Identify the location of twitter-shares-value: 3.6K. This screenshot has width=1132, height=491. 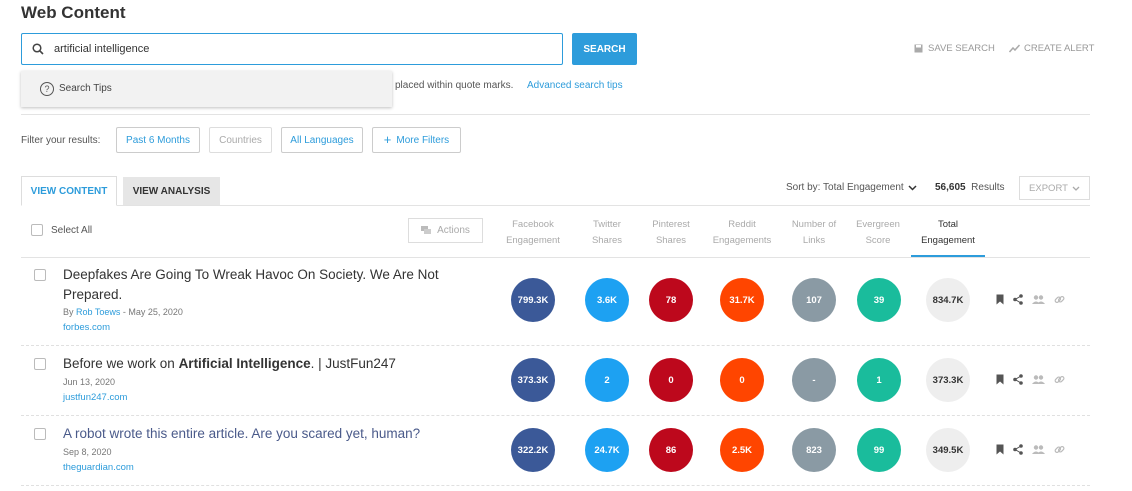
(607, 300).